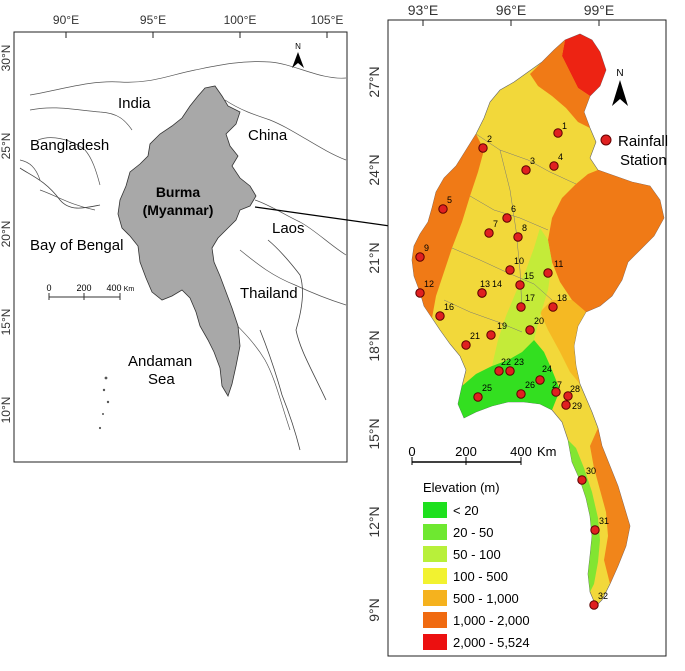 The width and height of the screenshot is (685, 671). What do you see at coordinates (178, 192) in the screenshot?
I see `burma-label: Burma` at bounding box center [178, 192].